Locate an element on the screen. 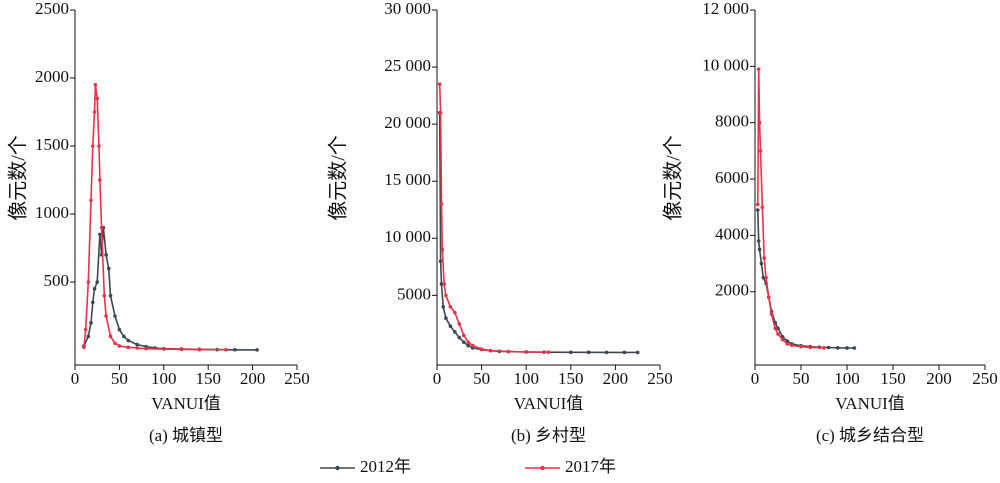 Image resolution: width=1000 pixels, height=483 pixels. y-tick-label: 500 is located at coordinates (57, 280).